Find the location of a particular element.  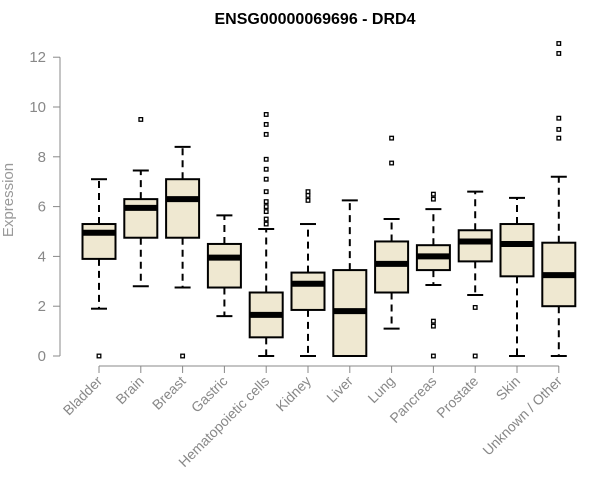

box-brain is located at coordinates (141, 202).